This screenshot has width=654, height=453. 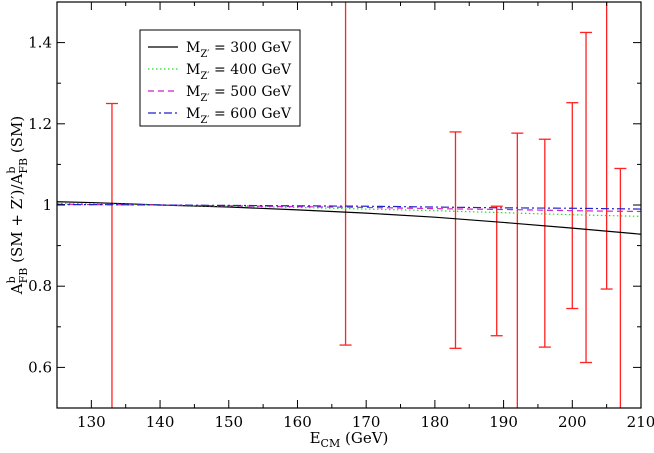 What do you see at coordinates (366, 422) in the screenshot?
I see `x-tick-label: 170` at bounding box center [366, 422].